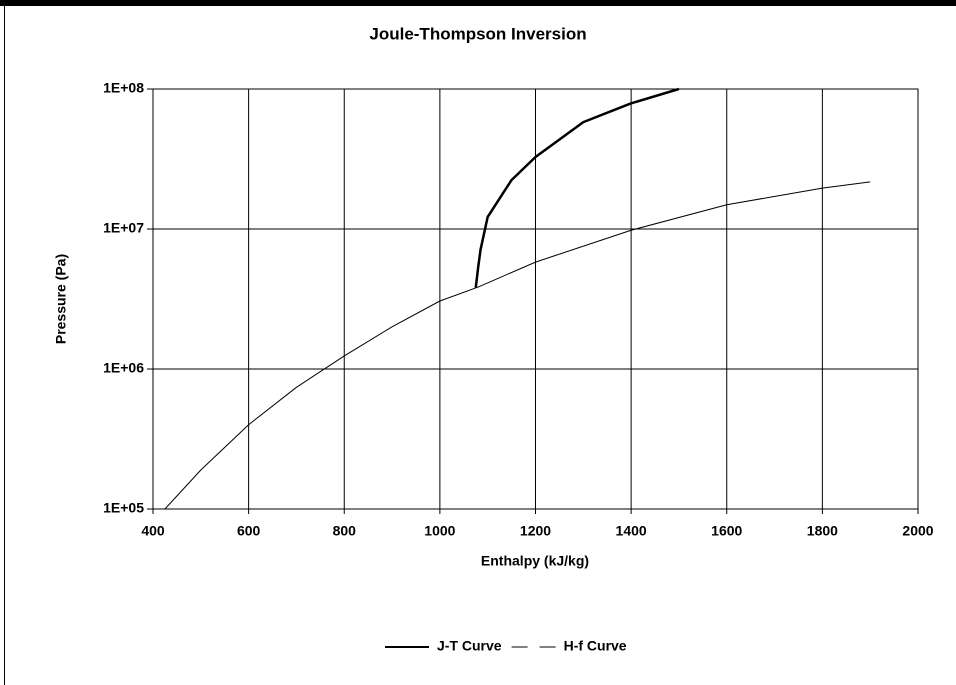 This screenshot has height=685, width=956. Describe the element at coordinates (478, 3) in the screenshot. I see `top-border` at that location.